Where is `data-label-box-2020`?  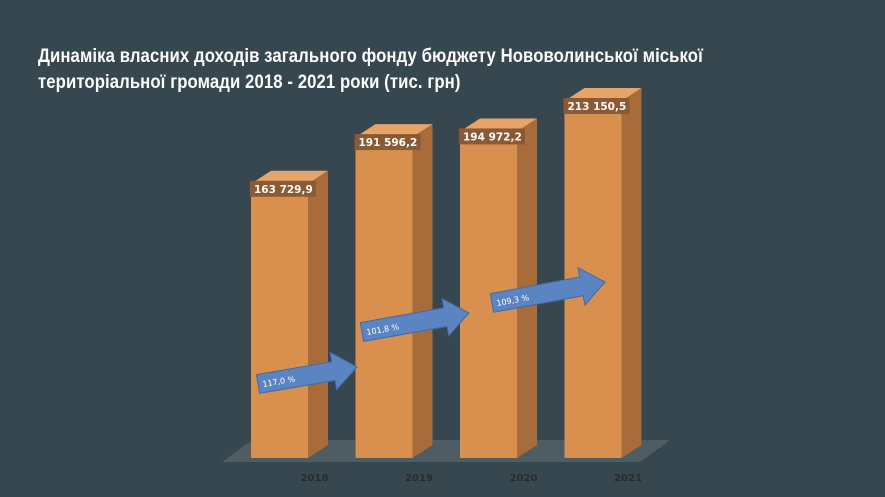
data-label-box-2020 is located at coordinates (492, 136).